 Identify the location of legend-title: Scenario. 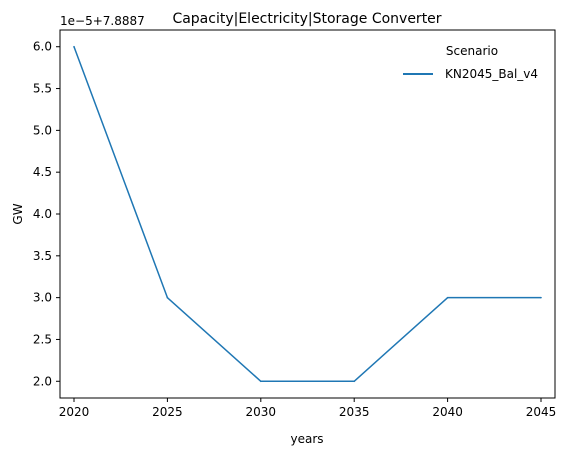
(472, 51).